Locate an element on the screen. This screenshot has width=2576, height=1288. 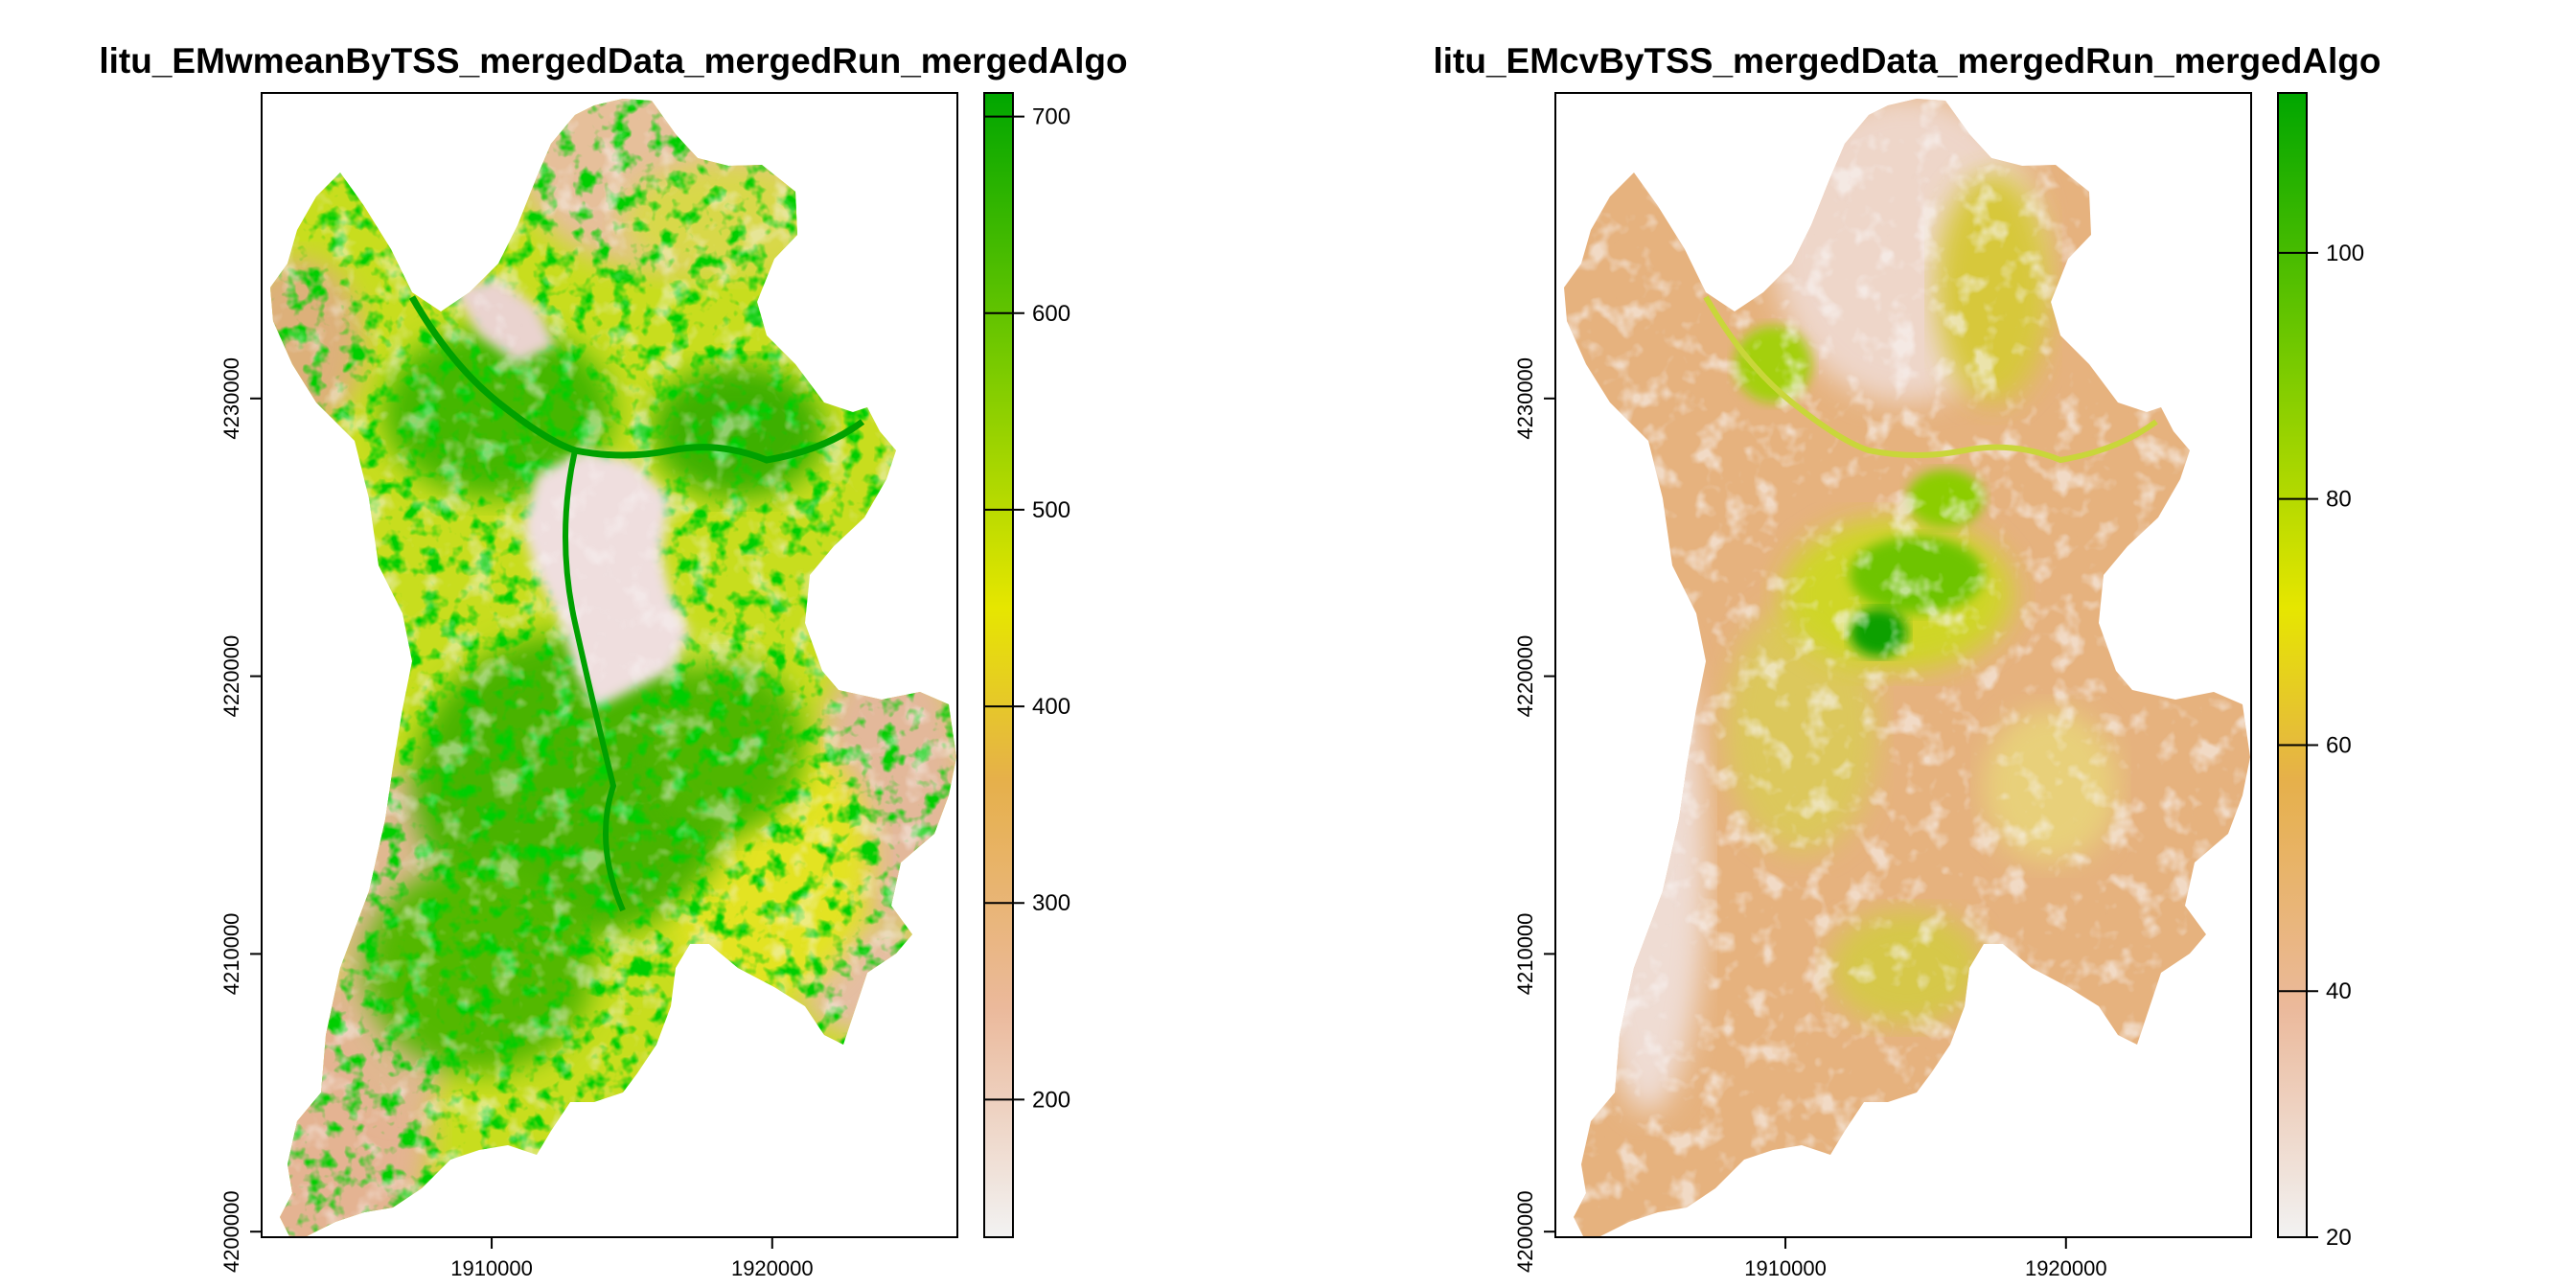
left-colorbar-ticks: 200 300 400 500 600 700 is located at coordinates (1027, 608).